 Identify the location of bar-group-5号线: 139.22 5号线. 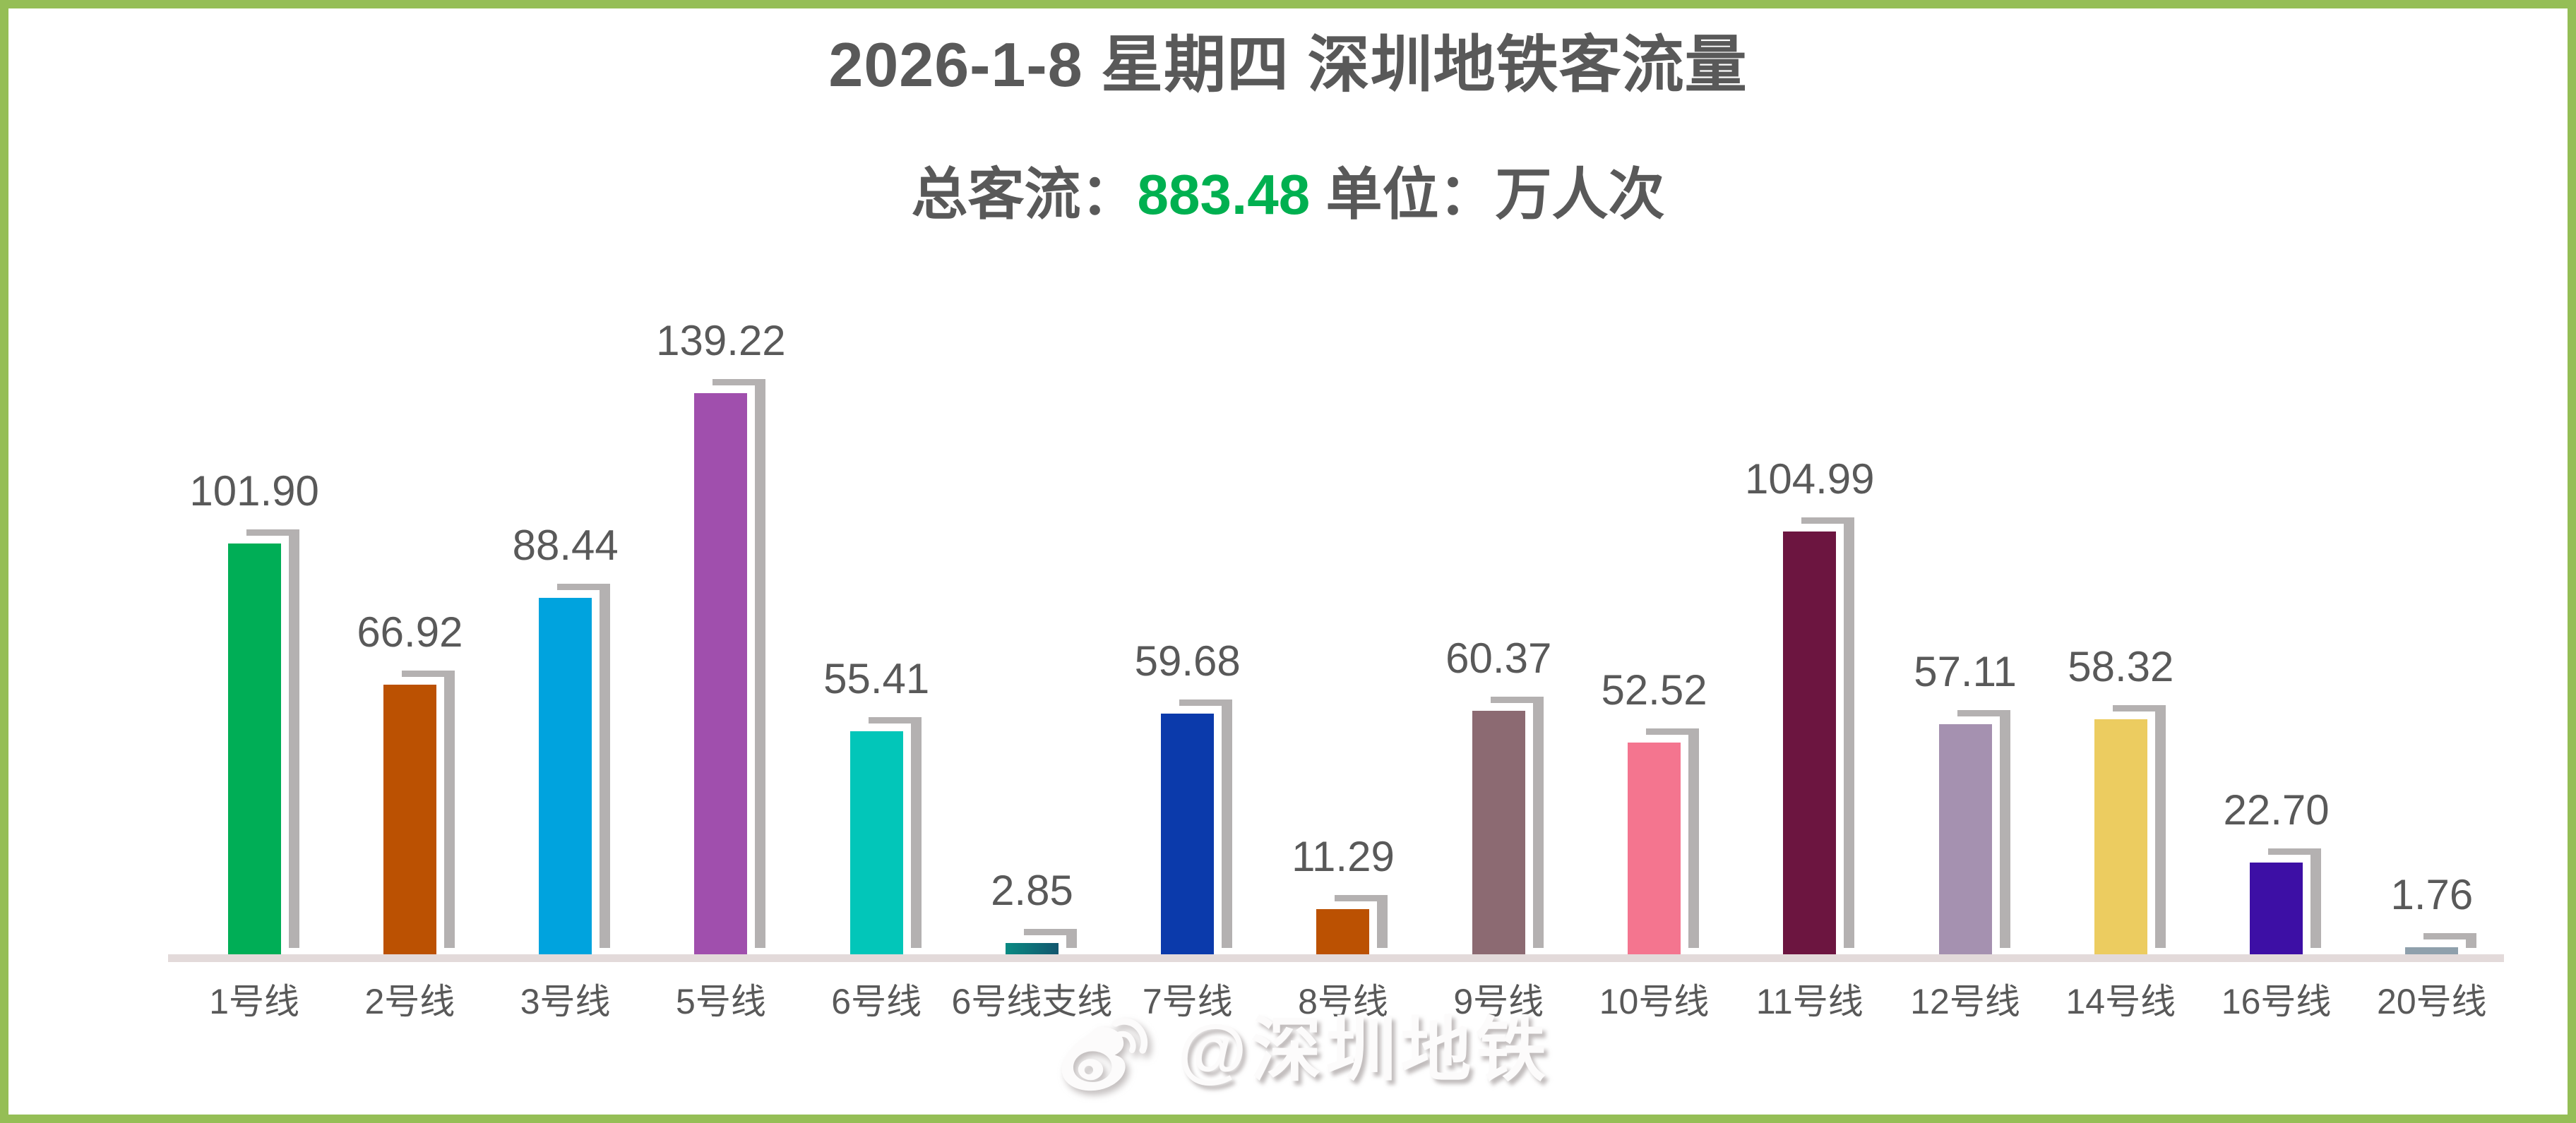
(721, 509).